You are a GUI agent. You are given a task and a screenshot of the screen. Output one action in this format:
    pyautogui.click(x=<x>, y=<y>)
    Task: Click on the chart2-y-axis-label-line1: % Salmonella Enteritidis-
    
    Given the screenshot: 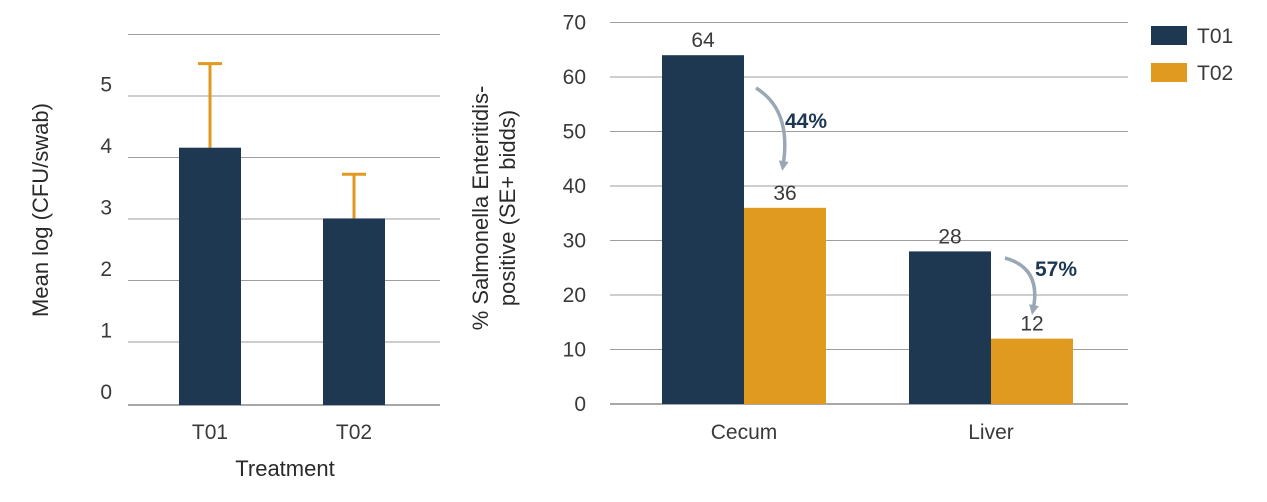 What is the action you would take?
    pyautogui.click(x=480, y=208)
    